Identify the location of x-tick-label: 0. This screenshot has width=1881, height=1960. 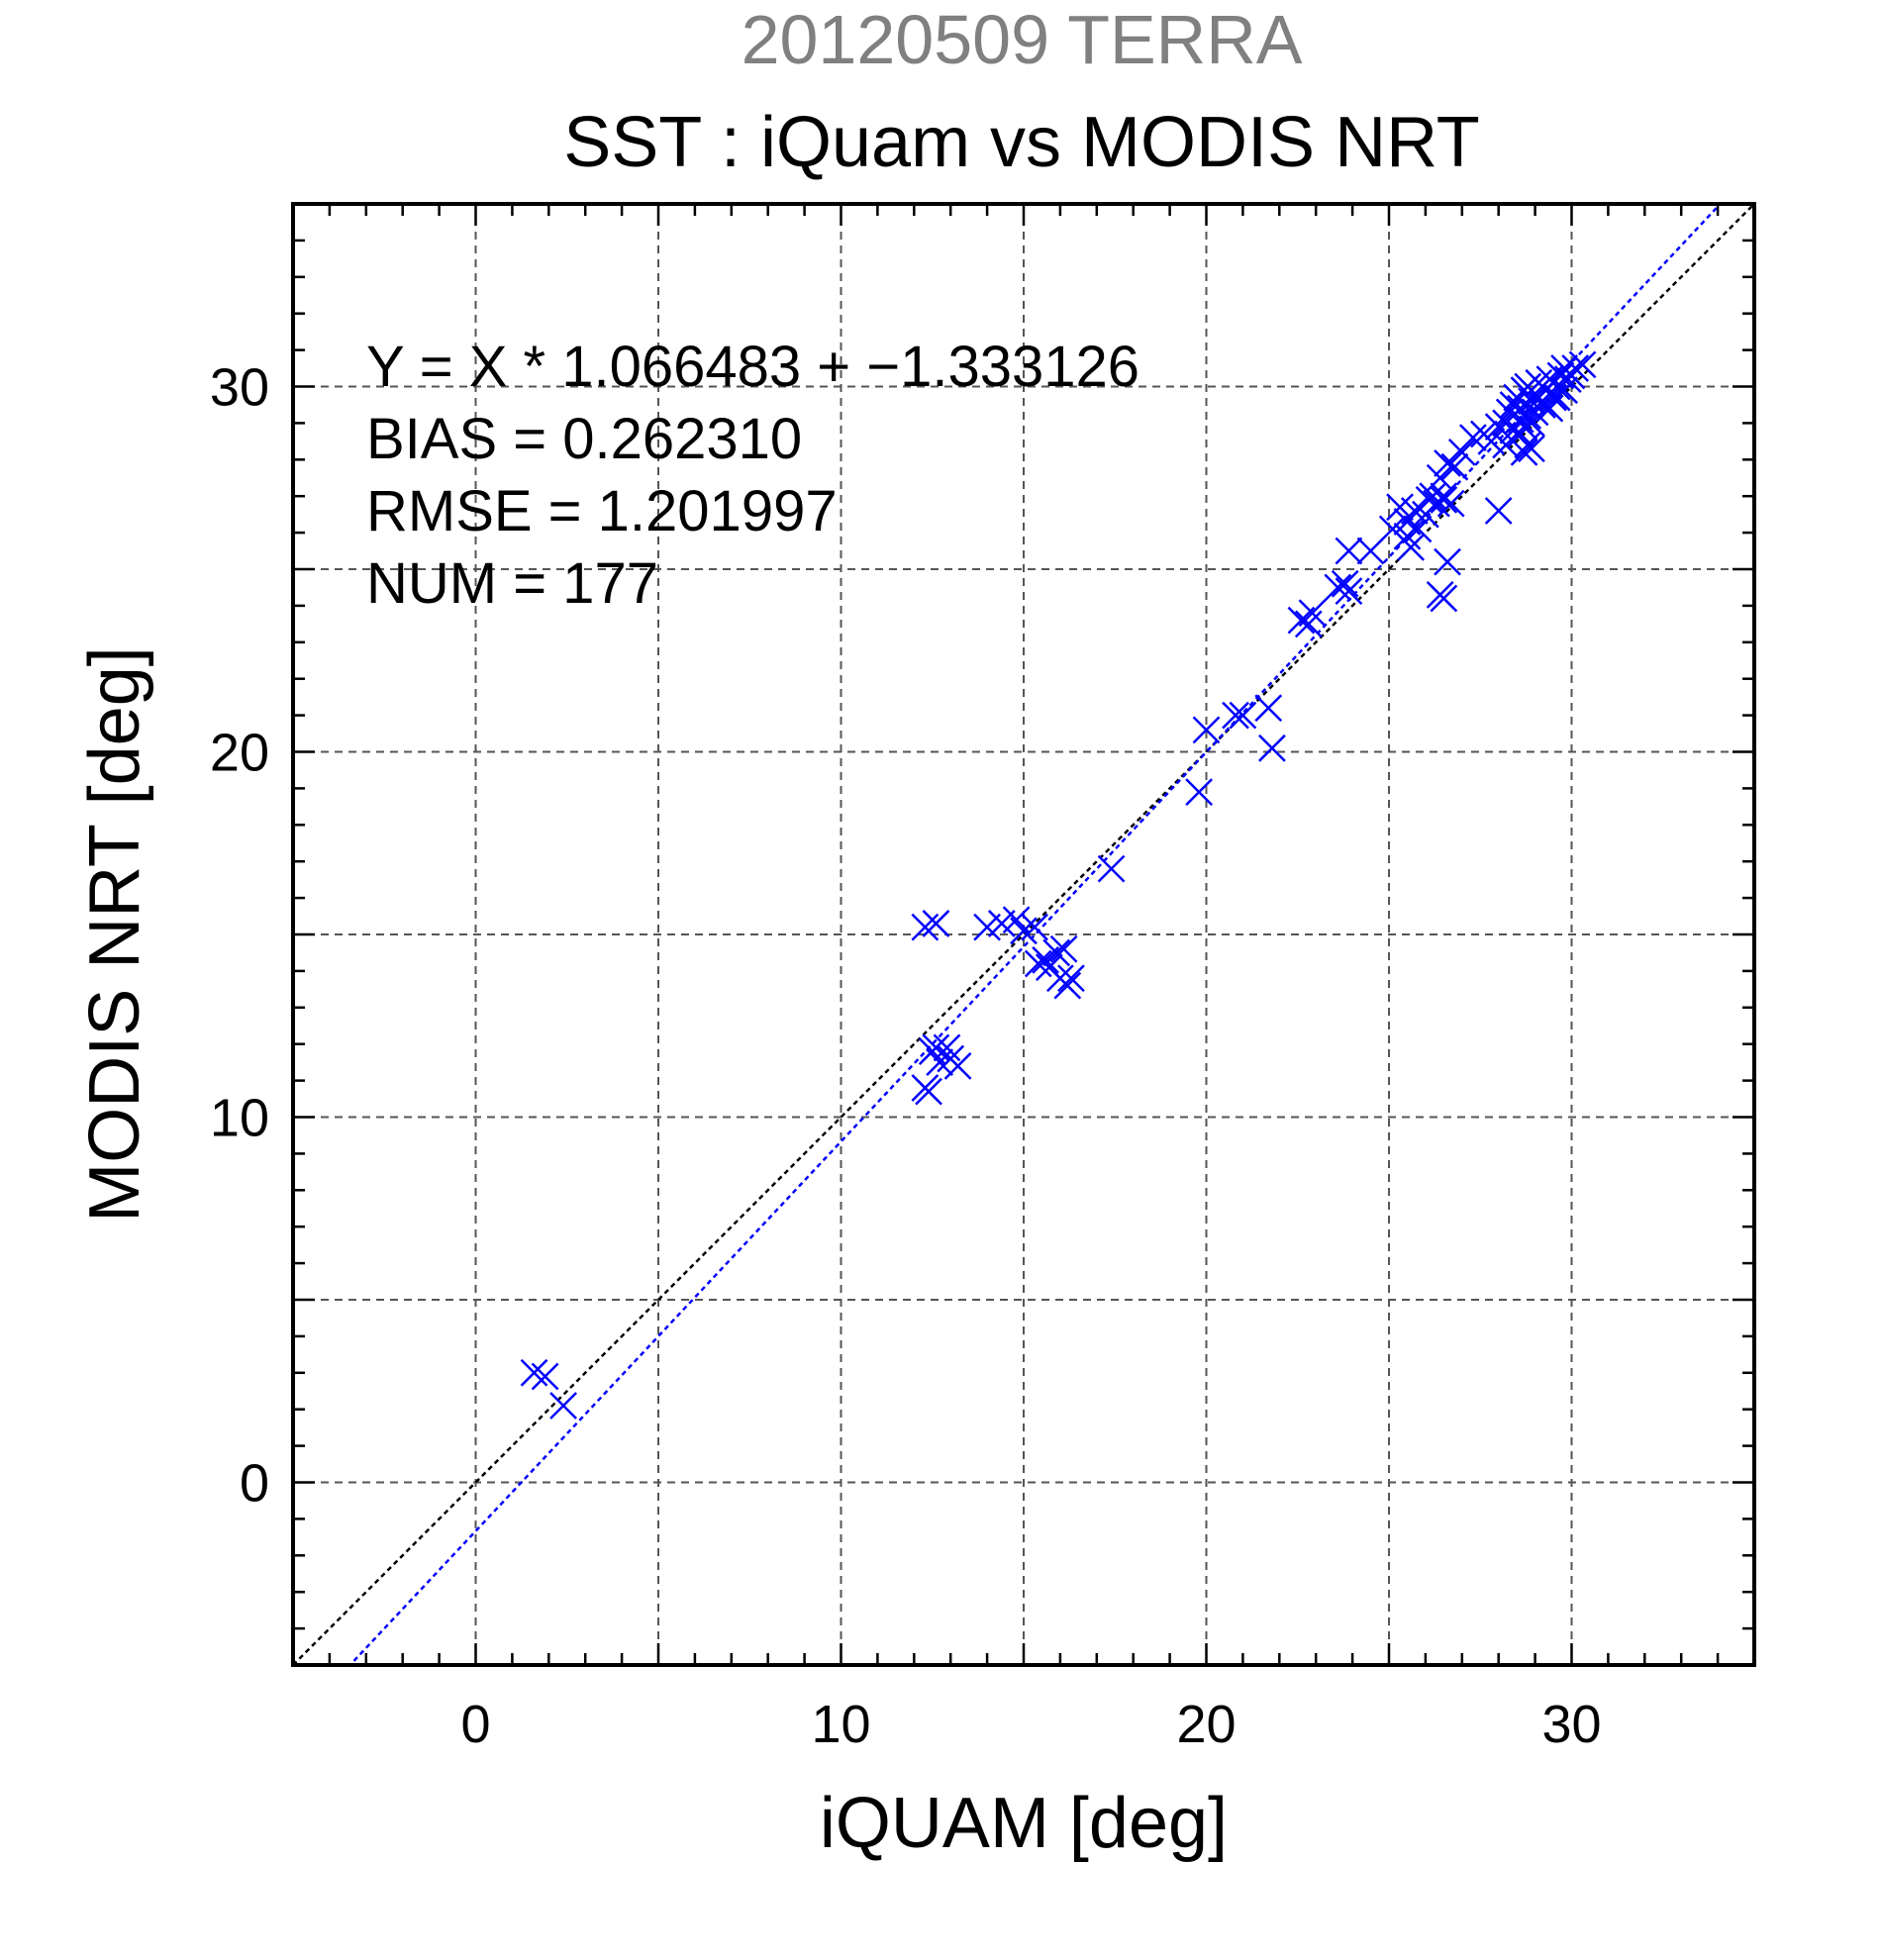
(475, 1724).